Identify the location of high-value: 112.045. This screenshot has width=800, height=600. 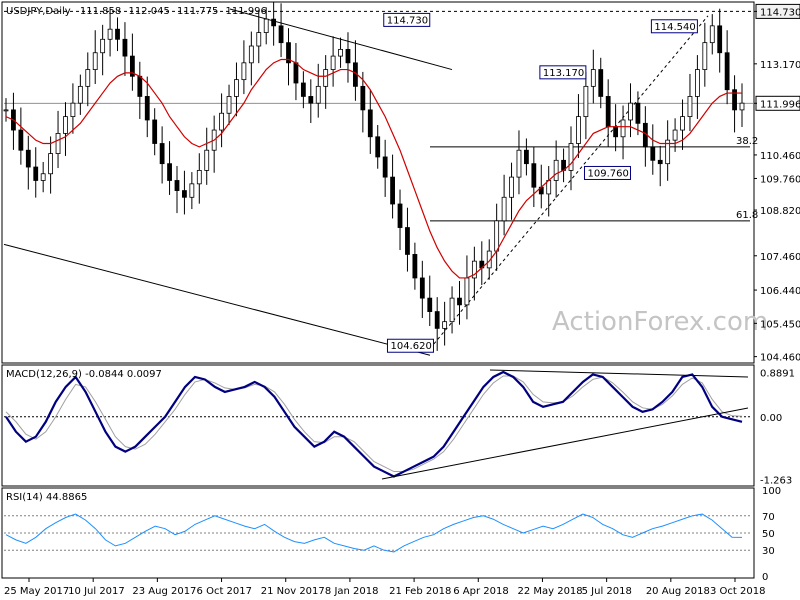
(148, 11).